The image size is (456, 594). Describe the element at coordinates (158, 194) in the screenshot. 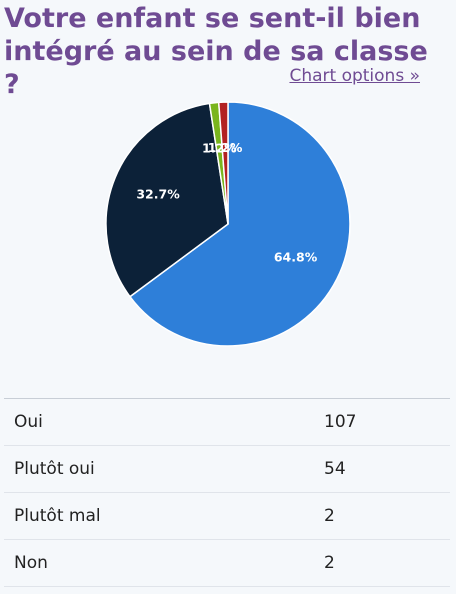

I see `slice-label: 32.7%` at that location.